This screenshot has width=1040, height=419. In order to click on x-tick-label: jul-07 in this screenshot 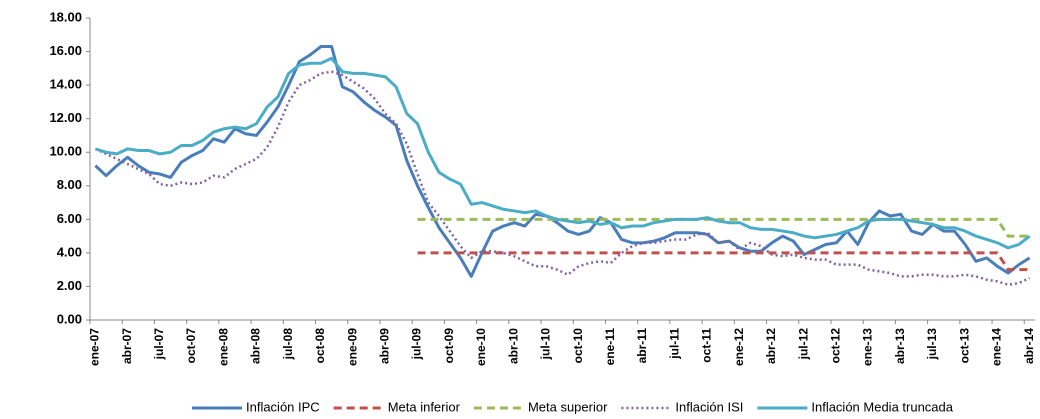, I will do `click(159, 344)`.